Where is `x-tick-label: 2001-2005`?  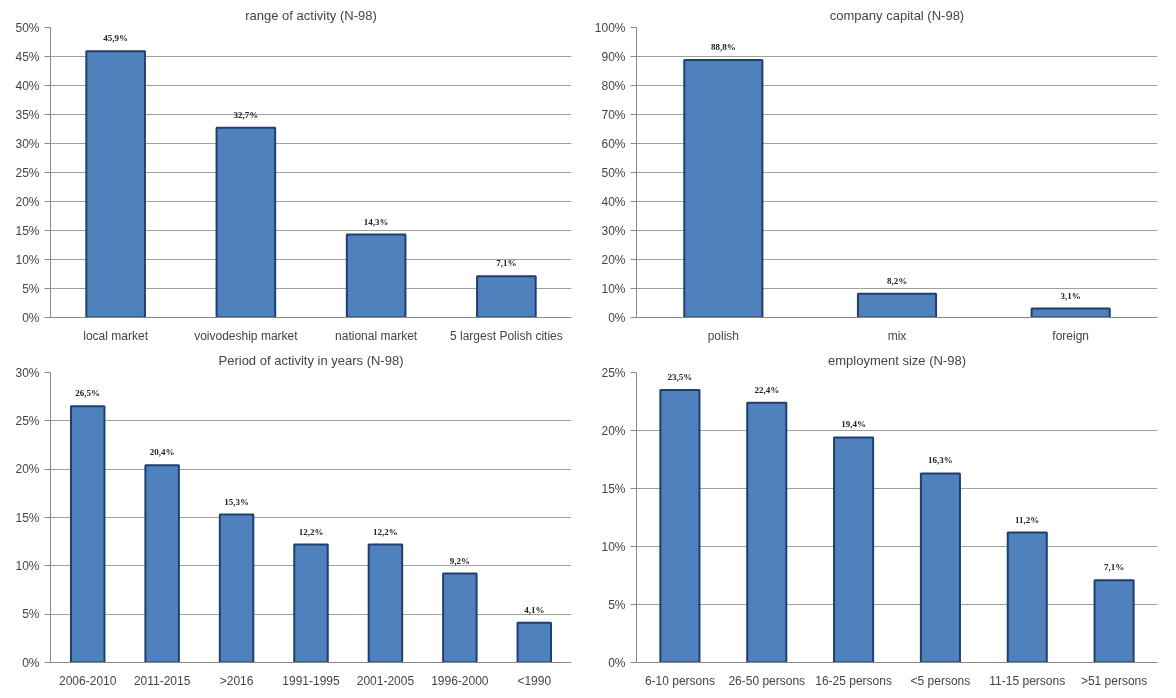
x-tick-label: 2001-2005 is located at coordinates (385, 680).